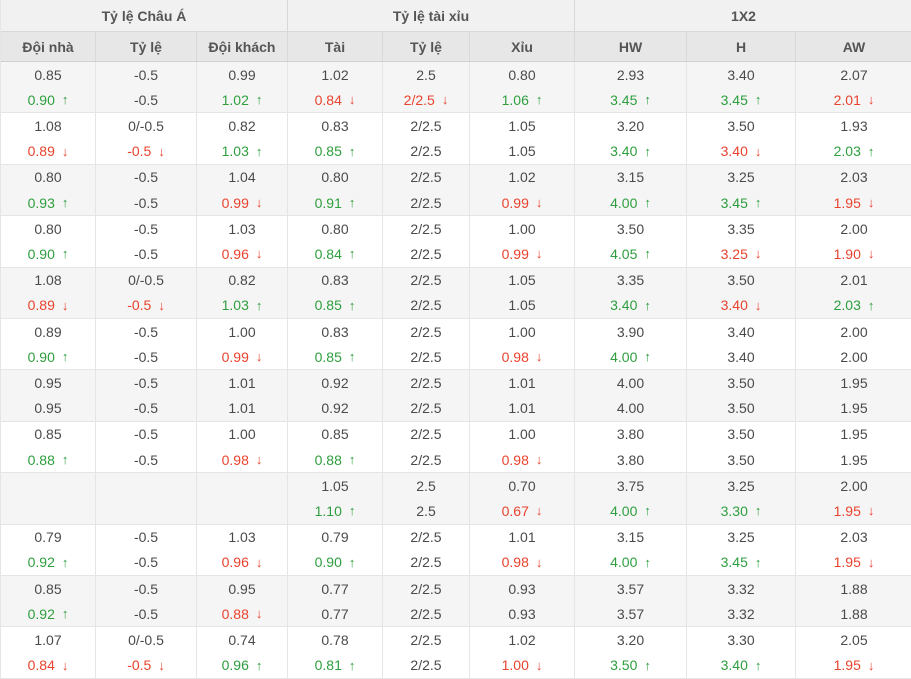  What do you see at coordinates (631, 254) in the screenshot?
I see `odds-cell: 4.05 ↑` at bounding box center [631, 254].